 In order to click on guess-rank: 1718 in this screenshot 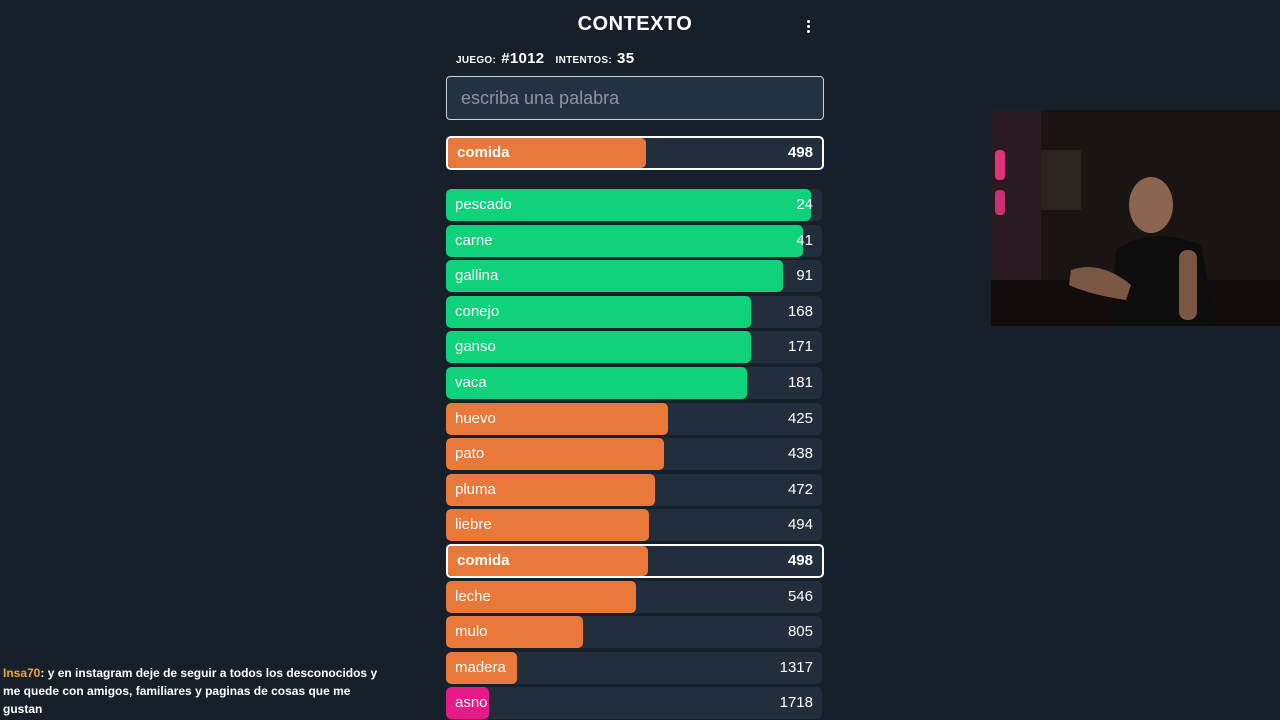, I will do `click(796, 702)`.